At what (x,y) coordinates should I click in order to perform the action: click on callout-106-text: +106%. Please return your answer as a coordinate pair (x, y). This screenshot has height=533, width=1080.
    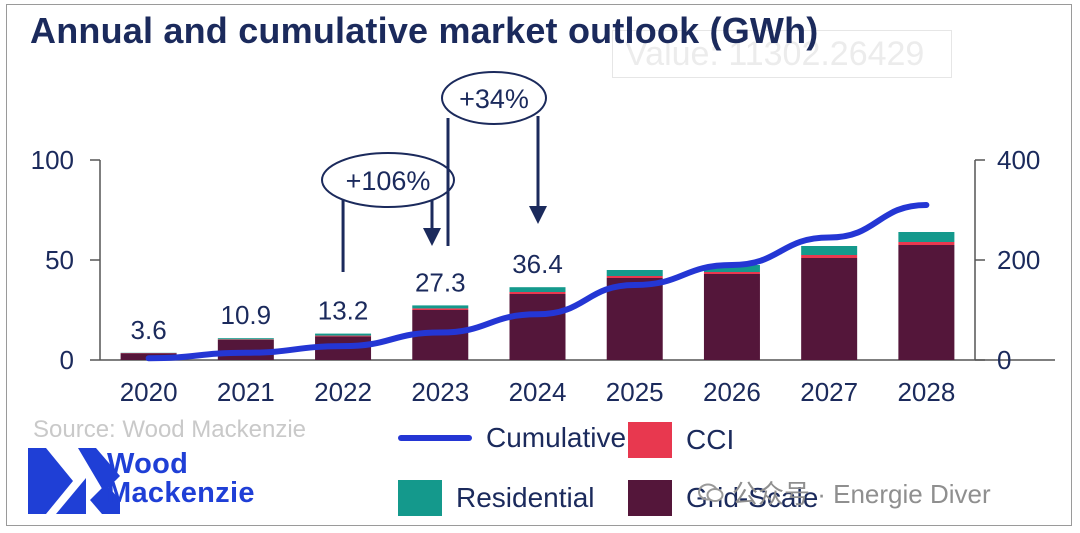
    Looking at the image, I should click on (388, 181).